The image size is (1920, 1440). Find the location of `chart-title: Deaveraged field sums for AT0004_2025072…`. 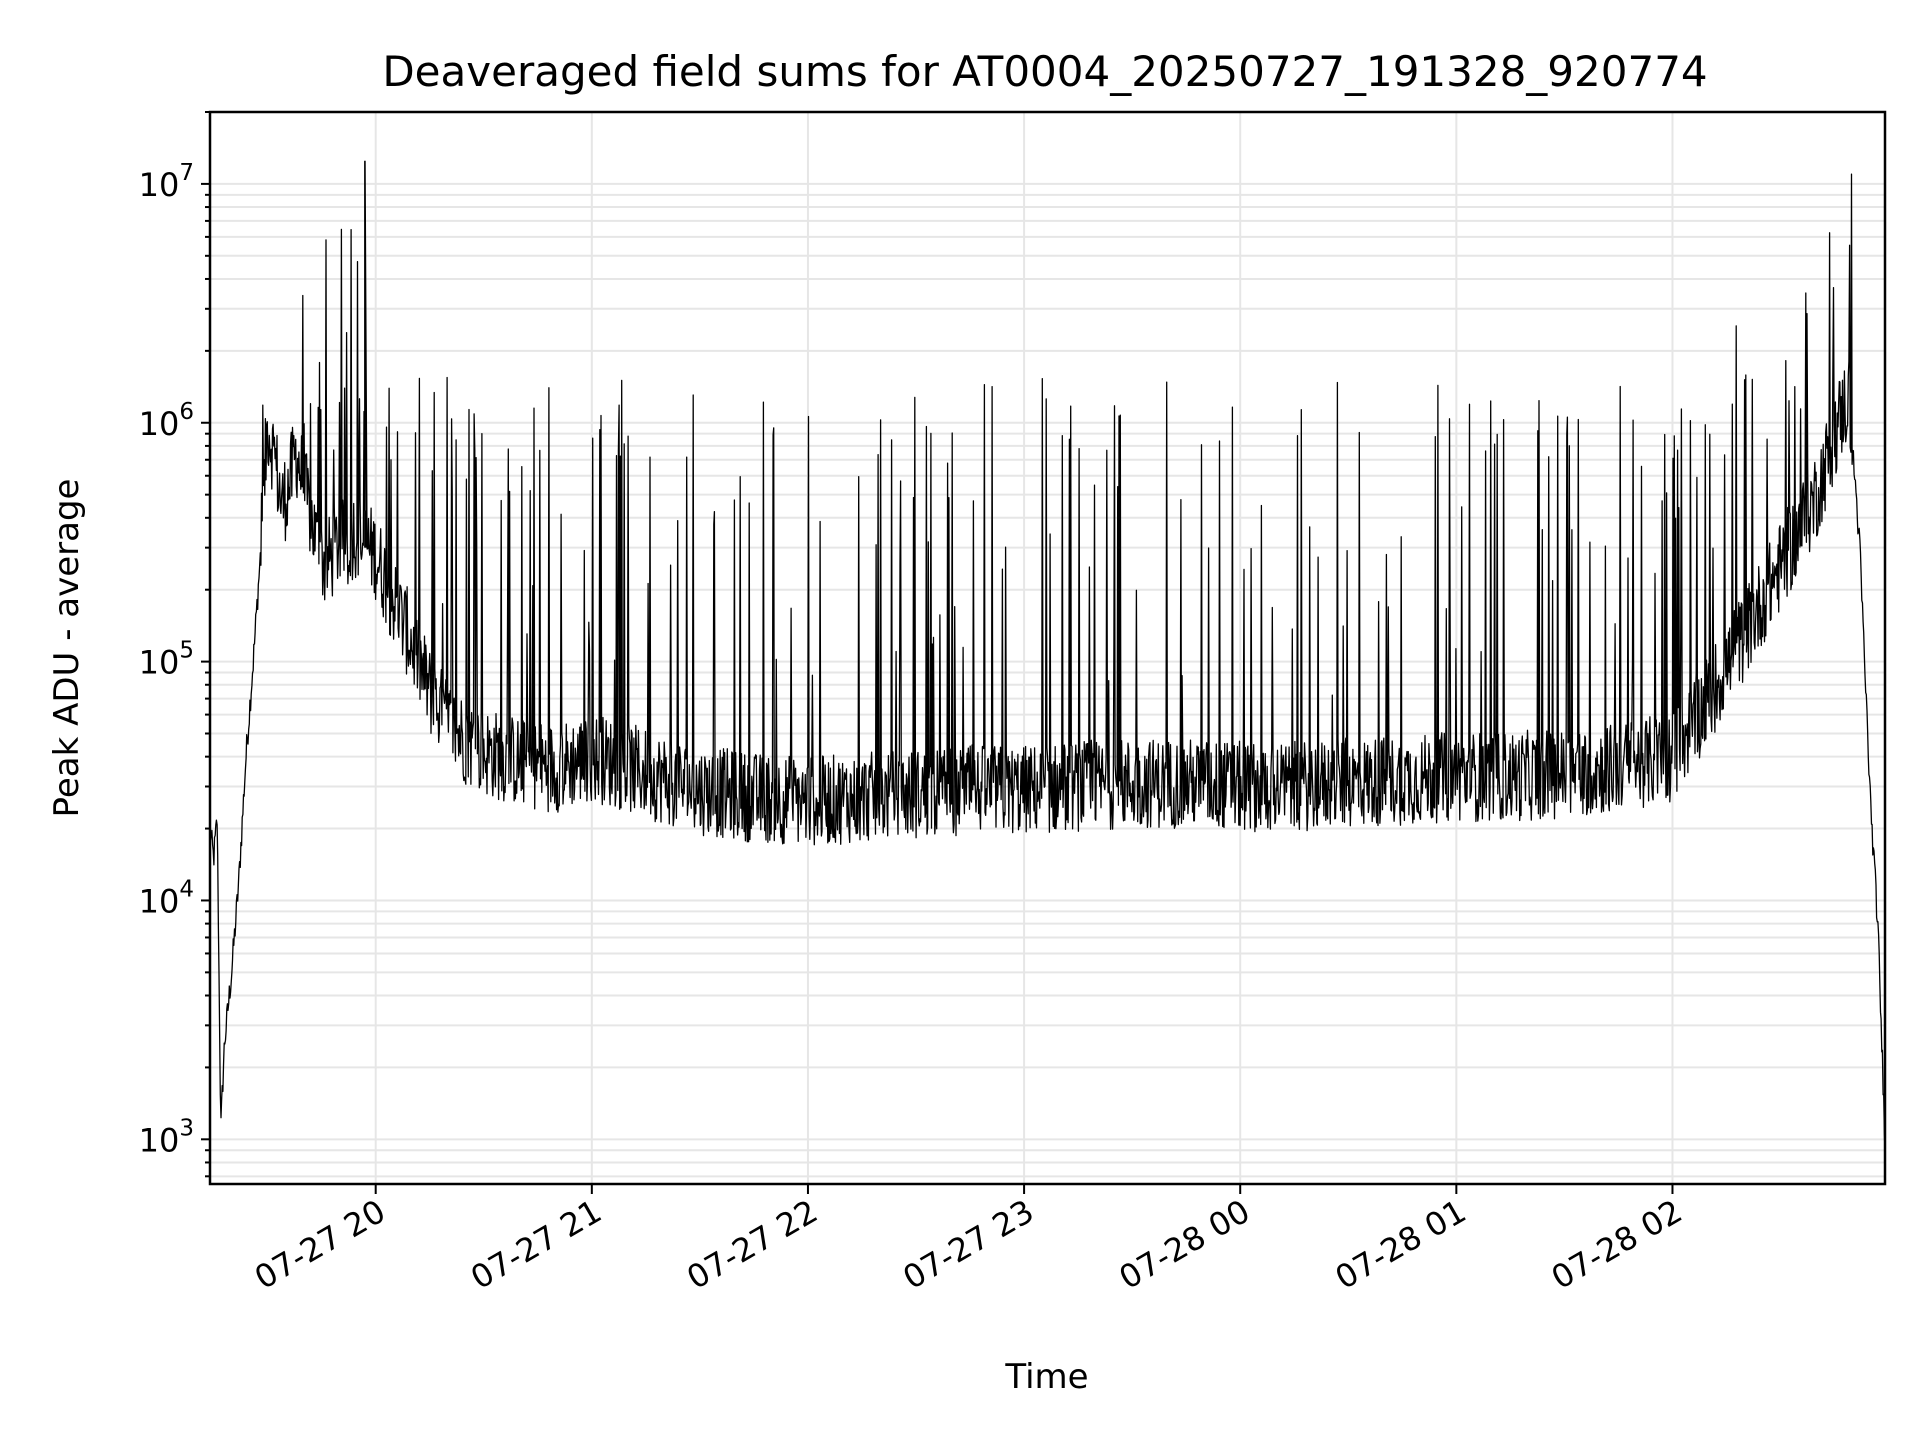

chart-title: Deaveraged field sums for AT0004_2025072… is located at coordinates (1044, 71).